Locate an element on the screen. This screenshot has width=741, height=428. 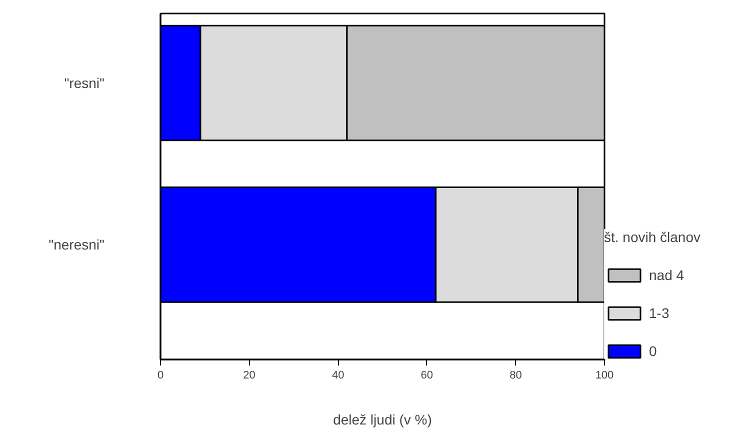
legend-title: št. novih članov is located at coordinates (652, 237).